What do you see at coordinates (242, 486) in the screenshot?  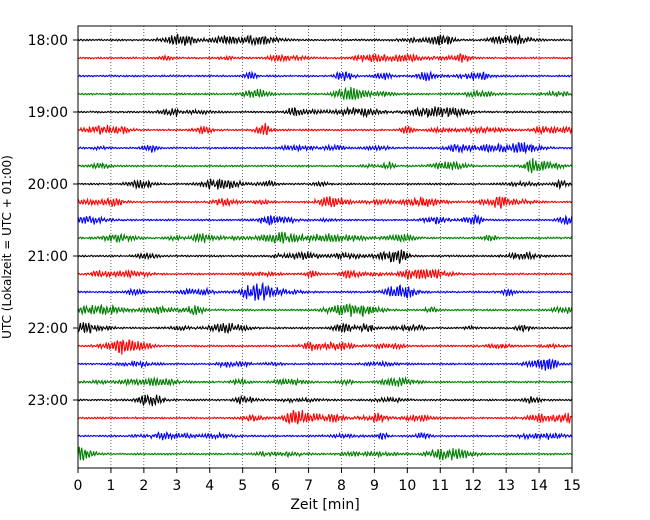 I see `x-tick-label: 5` at bounding box center [242, 486].